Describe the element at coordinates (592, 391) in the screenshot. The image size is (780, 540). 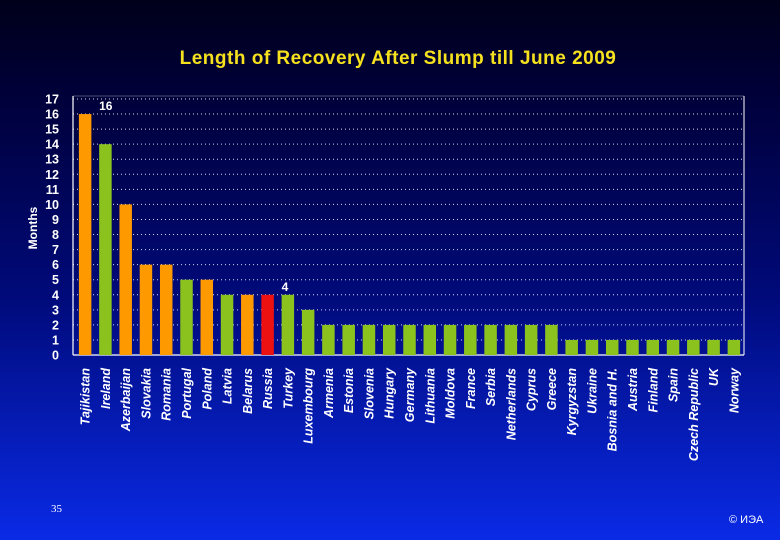
I see `x-tick-label: Ukraine` at that location.